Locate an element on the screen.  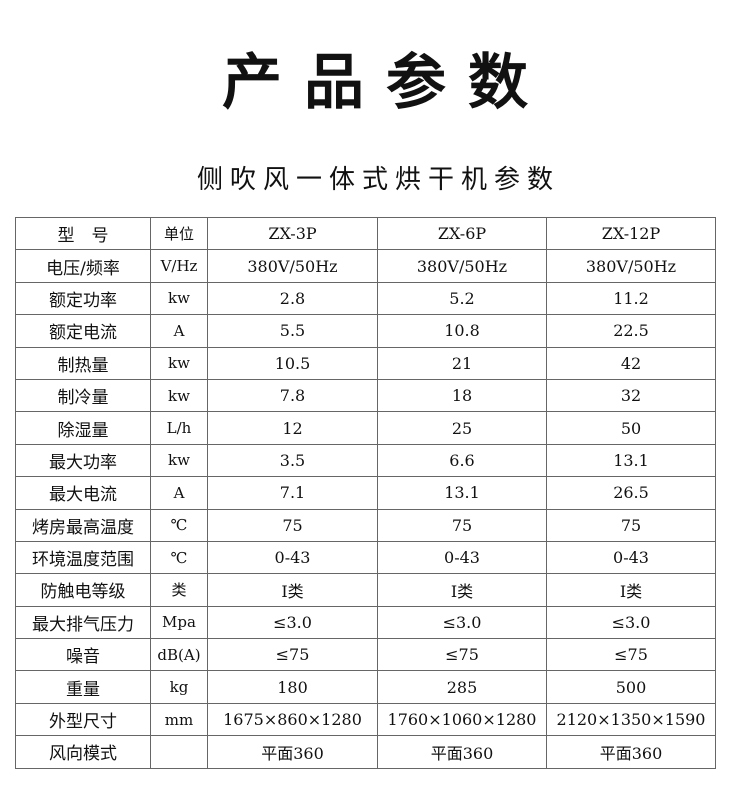
model-12p-cell: 380V/50Hz is located at coordinates (631, 266).